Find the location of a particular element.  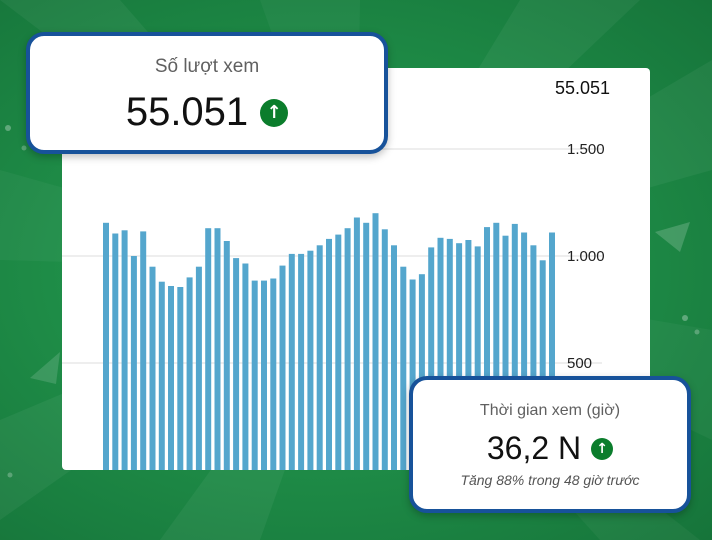

y-tick-label: 1.500 is located at coordinates (586, 149).